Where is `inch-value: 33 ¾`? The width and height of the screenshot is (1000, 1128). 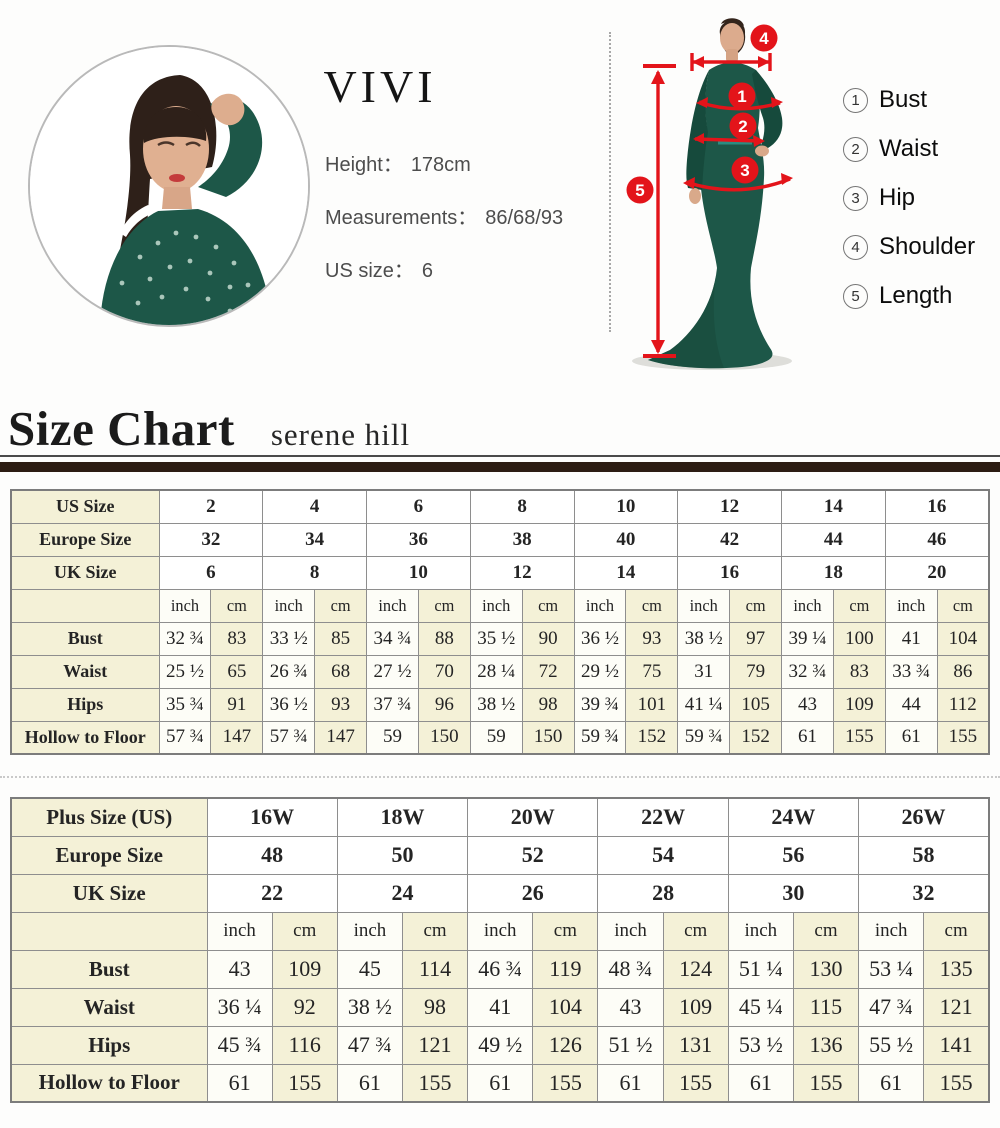
inch-value: 33 ¾ is located at coordinates (911, 671).